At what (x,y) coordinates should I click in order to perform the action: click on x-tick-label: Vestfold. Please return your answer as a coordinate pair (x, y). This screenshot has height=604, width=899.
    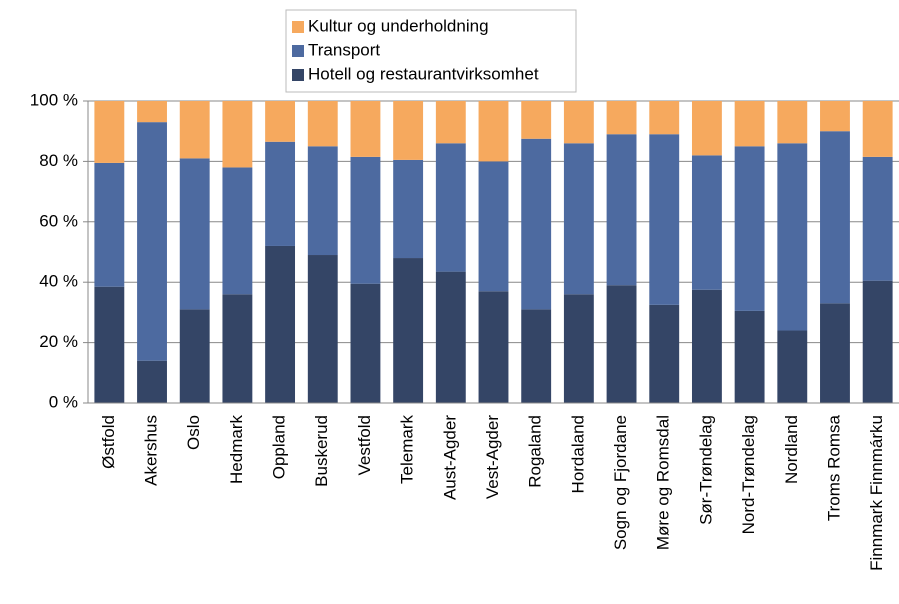
    Looking at the image, I should click on (364, 445).